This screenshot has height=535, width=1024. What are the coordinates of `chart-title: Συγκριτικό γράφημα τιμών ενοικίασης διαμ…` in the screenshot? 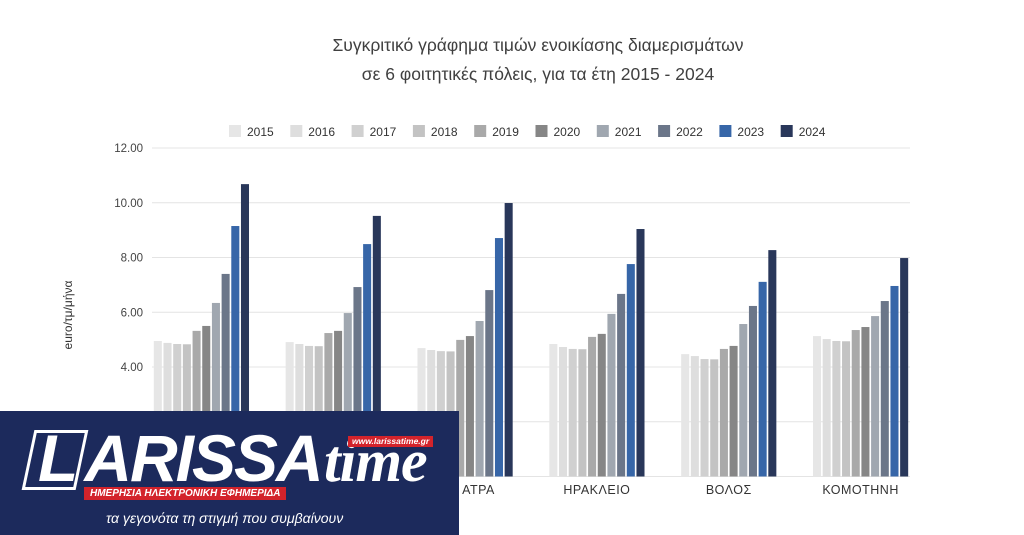 It's located at (537, 59).